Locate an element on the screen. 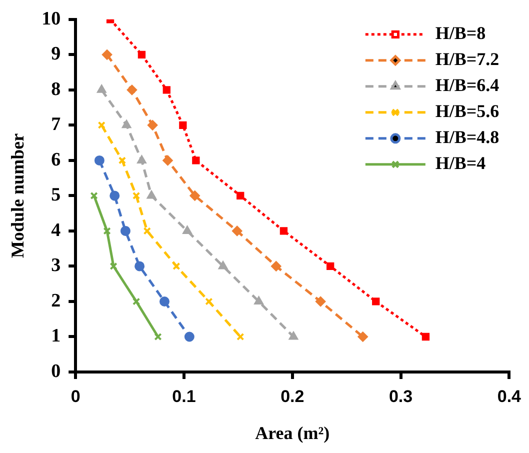 This screenshot has height=453, width=529. x-tick-label: 0 is located at coordinates (75, 396).